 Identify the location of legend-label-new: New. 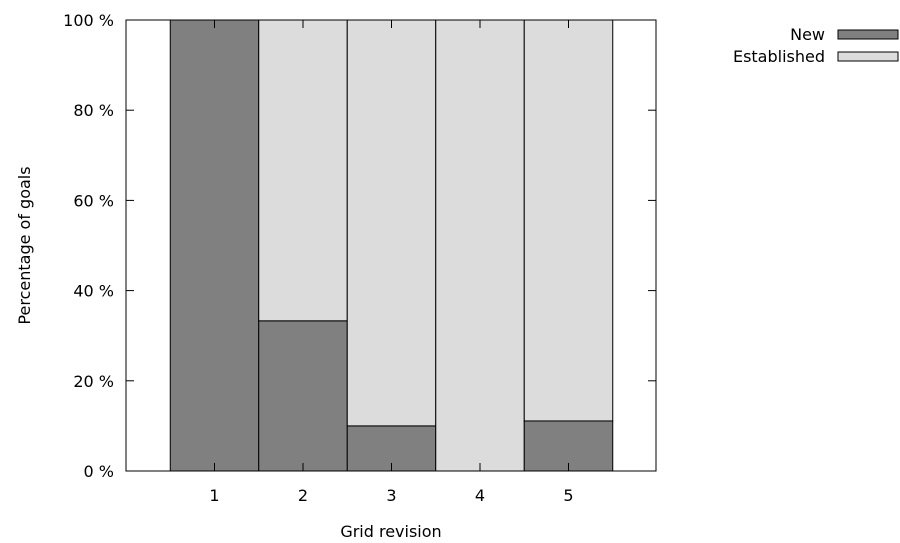
(807, 34).